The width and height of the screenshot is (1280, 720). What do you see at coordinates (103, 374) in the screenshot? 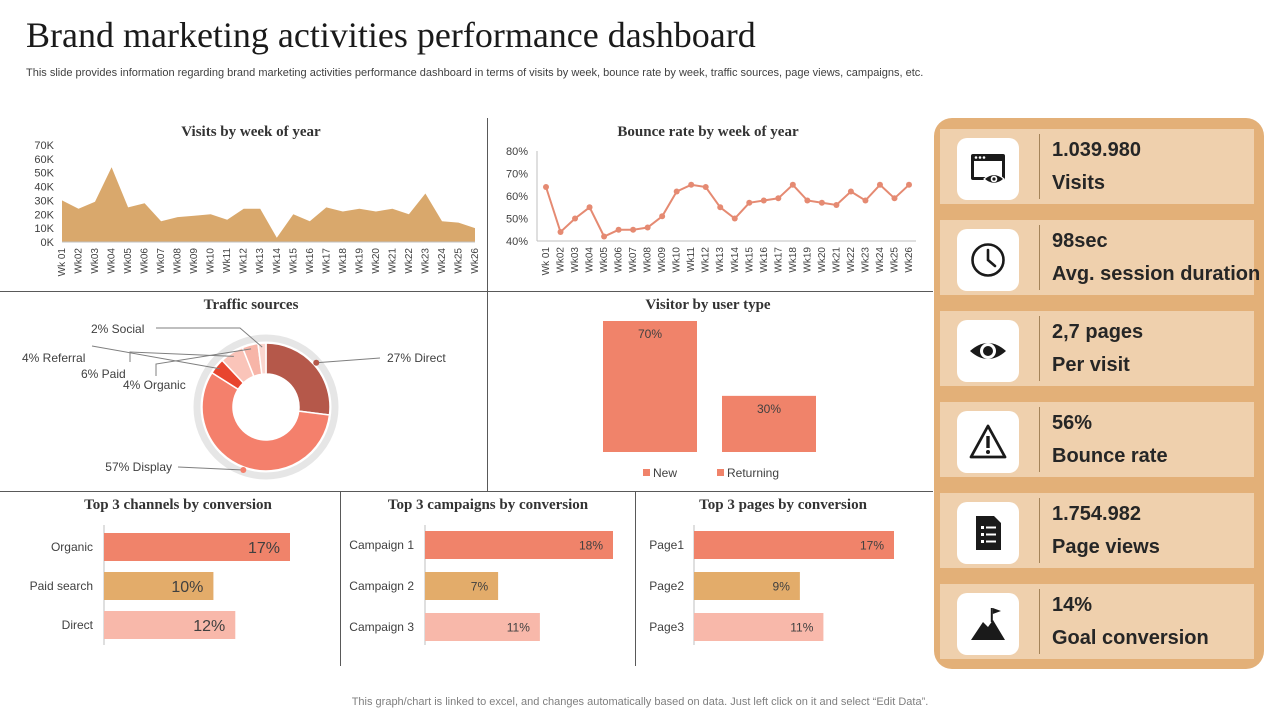
I see `slice-label: 6% Paid` at bounding box center [103, 374].